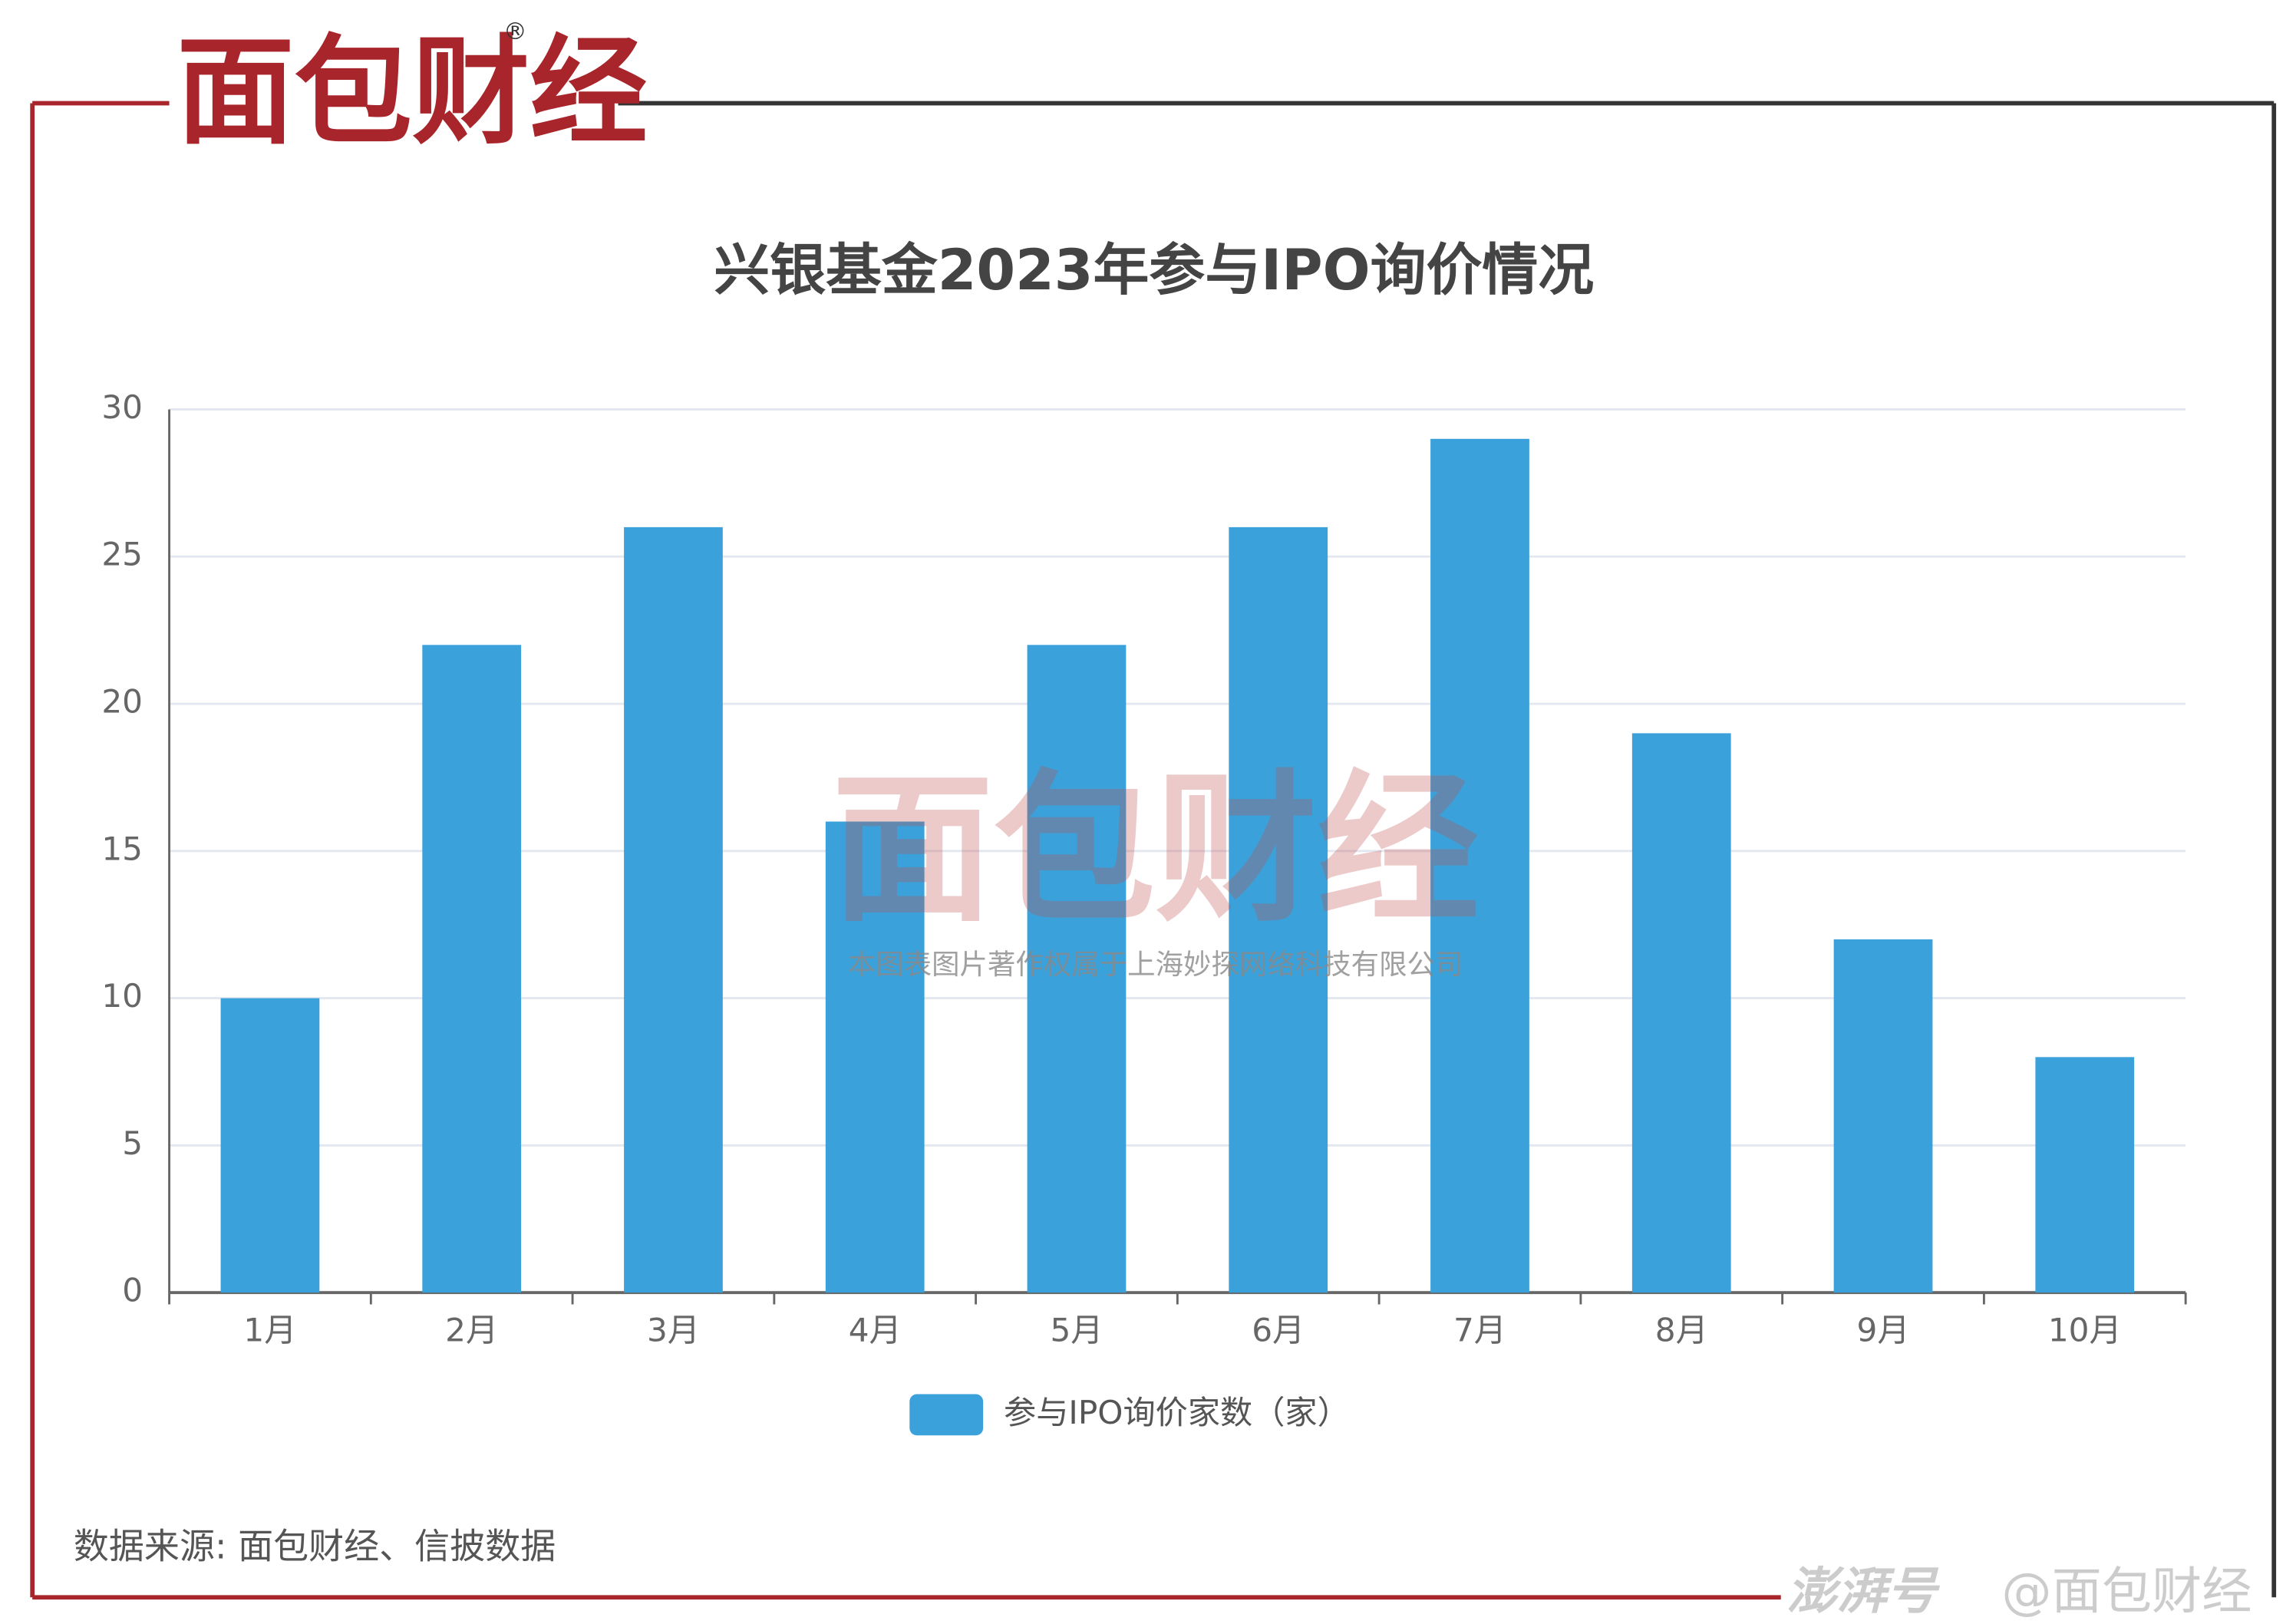 The height and width of the screenshot is (1624, 2296). I want to click on watermark-logo: 面包财经, so click(1156, 849).